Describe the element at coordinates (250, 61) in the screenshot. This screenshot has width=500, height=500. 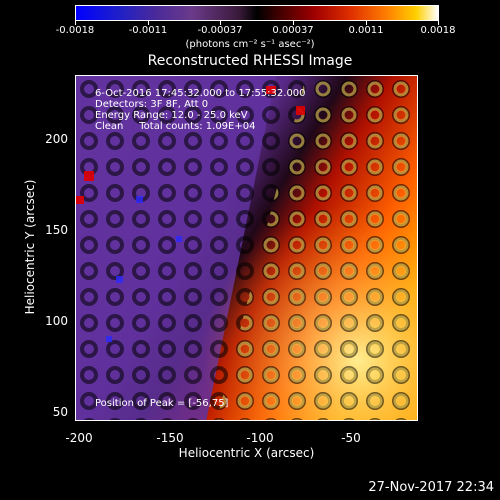
I see `image-title: Reconstructed RHESSI Image` at that location.